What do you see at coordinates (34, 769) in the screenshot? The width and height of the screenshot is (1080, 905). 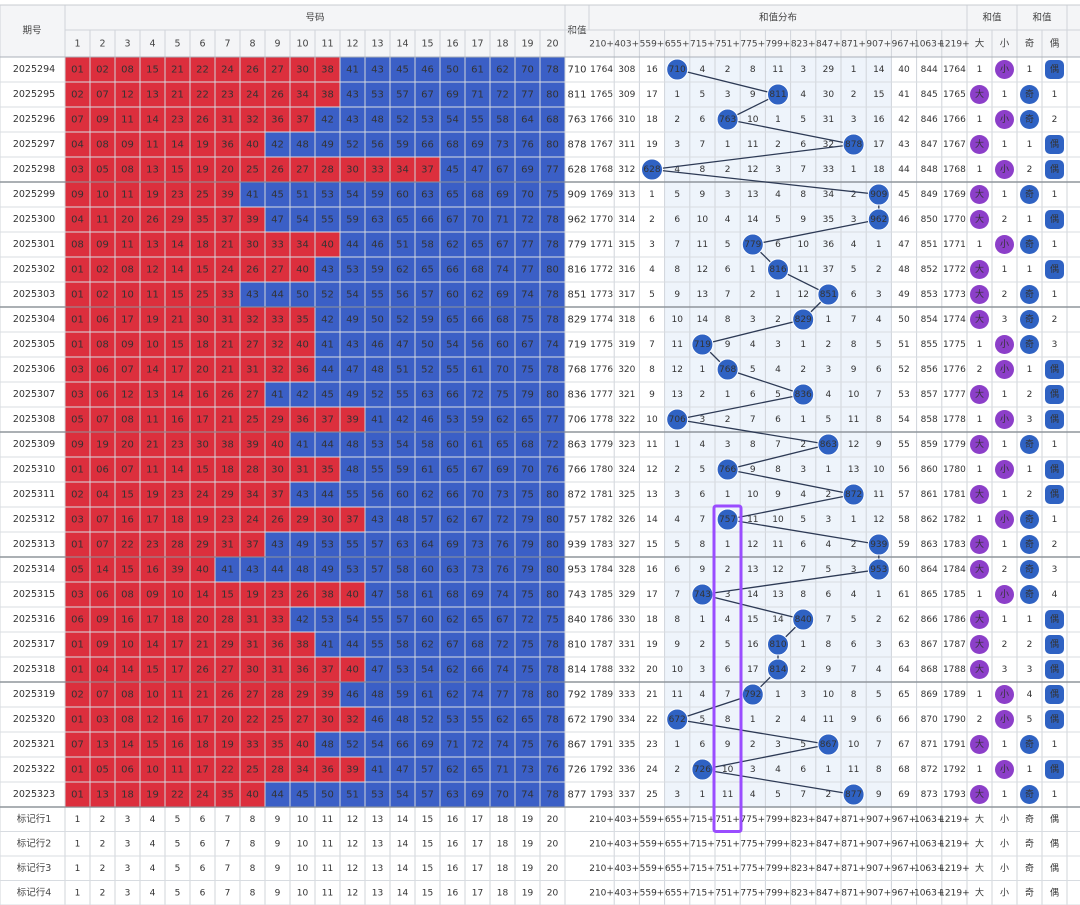 I see `period: 2025322` at bounding box center [34, 769].